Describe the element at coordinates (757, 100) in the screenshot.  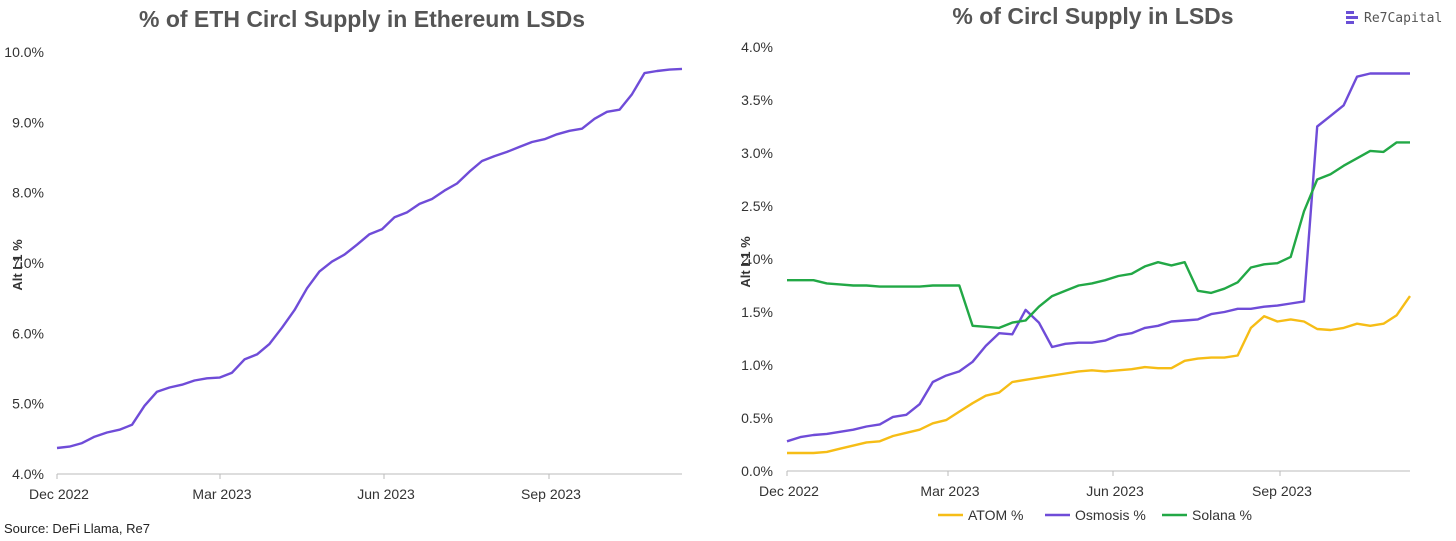
I see `y-tick-label: 3.5%` at that location.